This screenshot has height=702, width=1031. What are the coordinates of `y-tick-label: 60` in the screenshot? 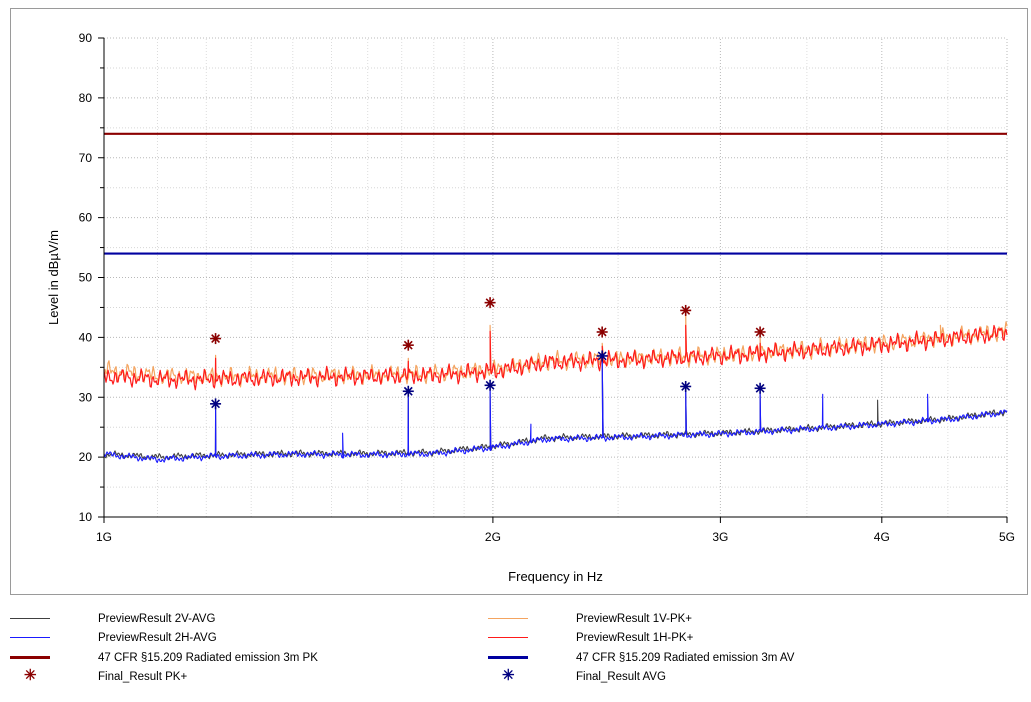 It's located at (86, 218).